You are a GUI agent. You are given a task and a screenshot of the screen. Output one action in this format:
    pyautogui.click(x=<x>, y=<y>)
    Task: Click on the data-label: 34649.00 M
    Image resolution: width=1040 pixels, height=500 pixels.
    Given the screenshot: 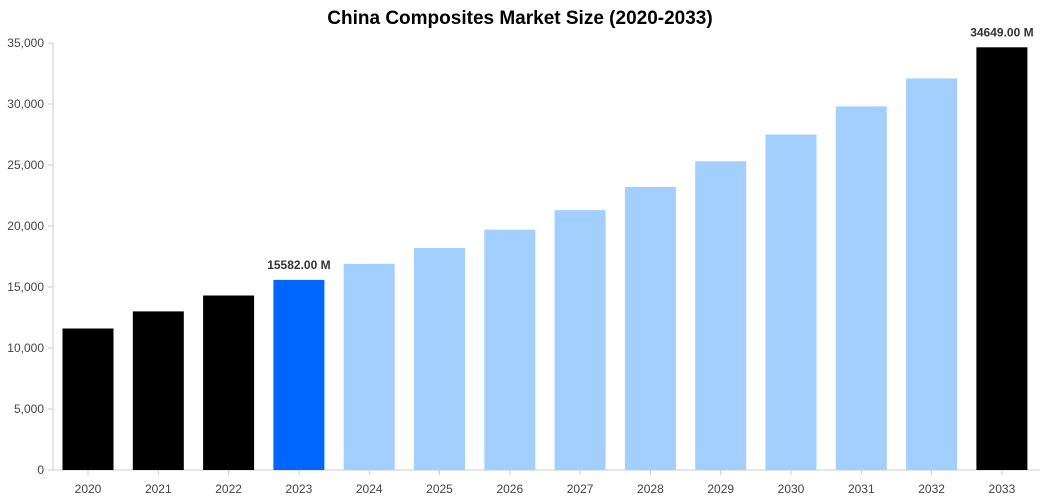 What is the action you would take?
    pyautogui.click(x=1001, y=32)
    